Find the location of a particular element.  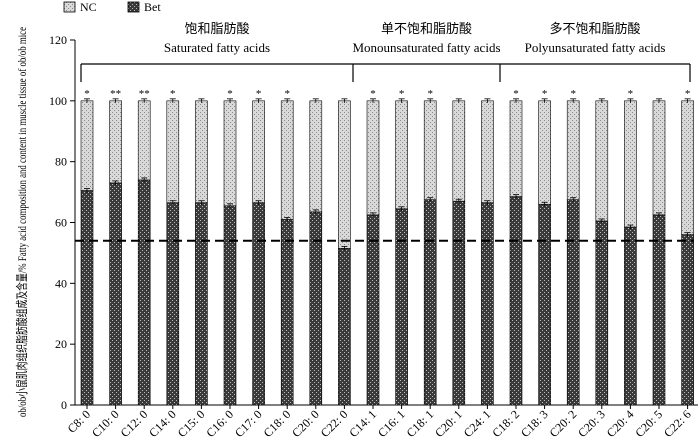

legend: NC Bet is located at coordinates (112, 7).